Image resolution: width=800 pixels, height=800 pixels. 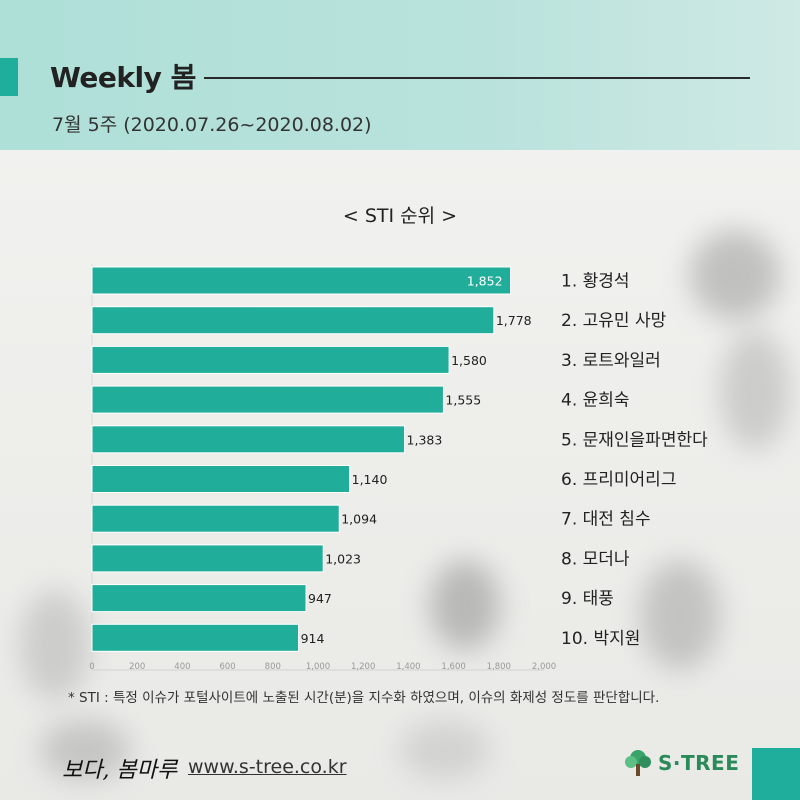 I want to click on bar-value-label: 1,555, so click(x=463, y=400).